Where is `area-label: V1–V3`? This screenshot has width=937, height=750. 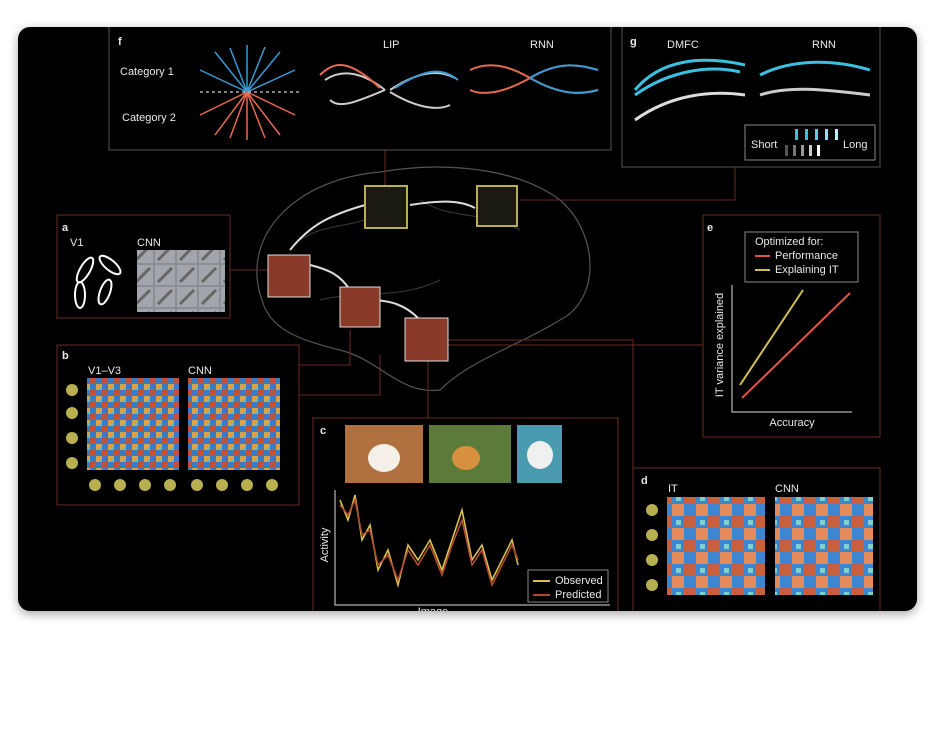 area-label: V1–V3 is located at coordinates (104, 371).